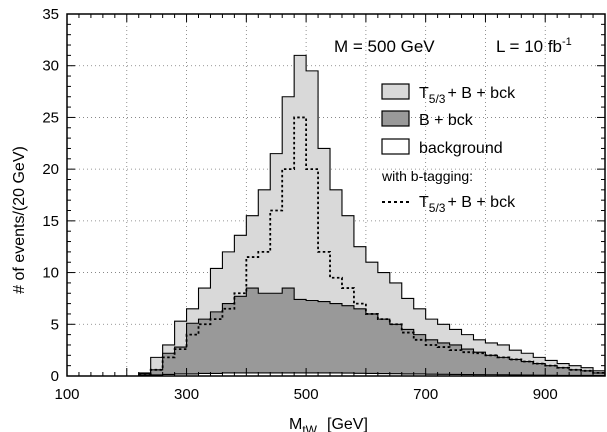 The image size is (607, 432). I want to click on legend-label-b-bck: B + bck, so click(446, 120).